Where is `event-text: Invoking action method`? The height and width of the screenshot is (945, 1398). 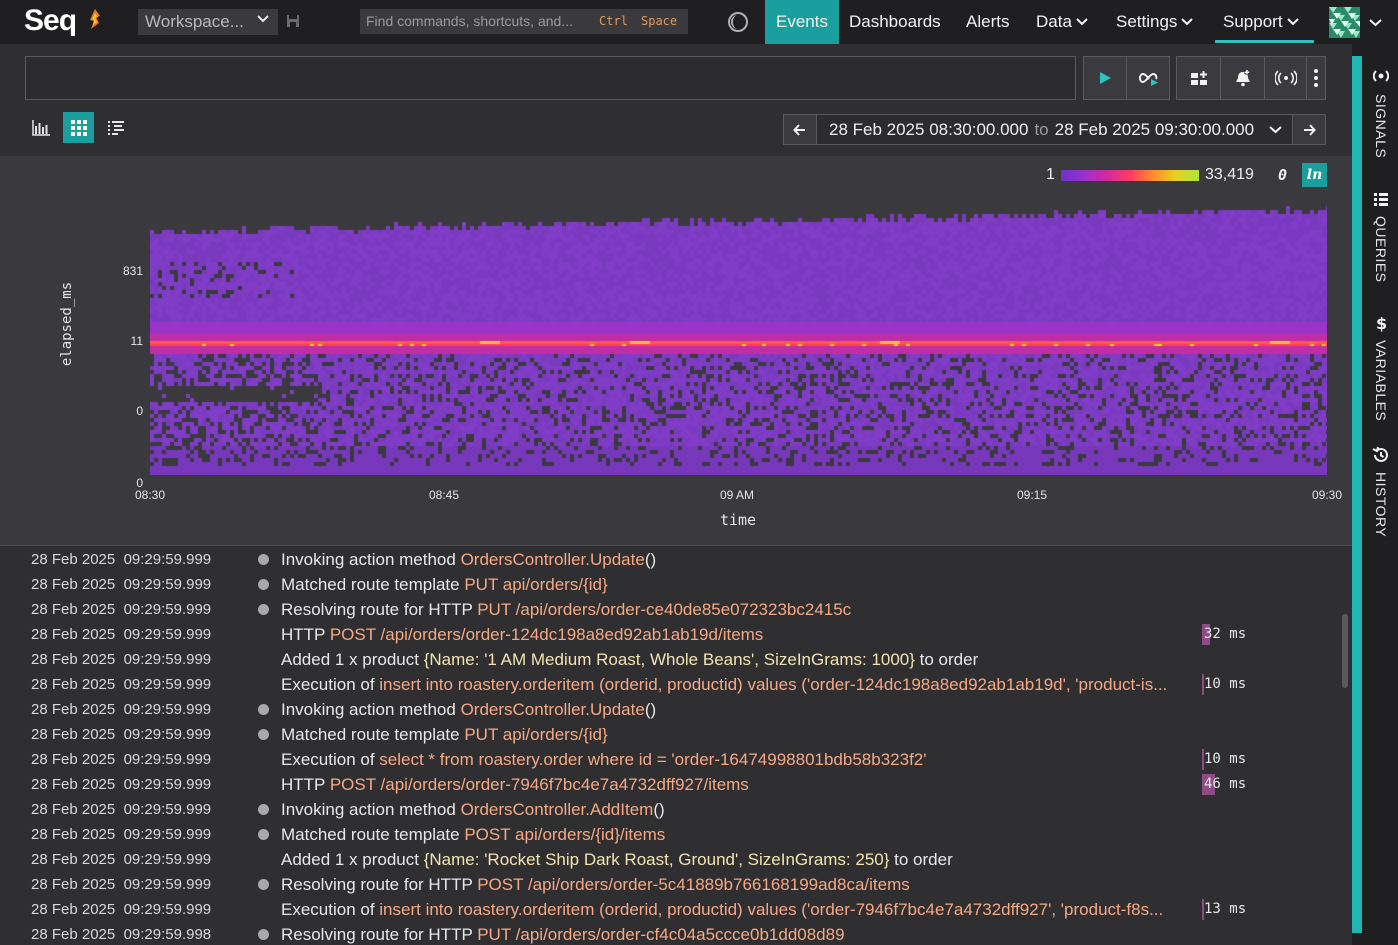 event-text: Invoking action method is located at coordinates (371, 559).